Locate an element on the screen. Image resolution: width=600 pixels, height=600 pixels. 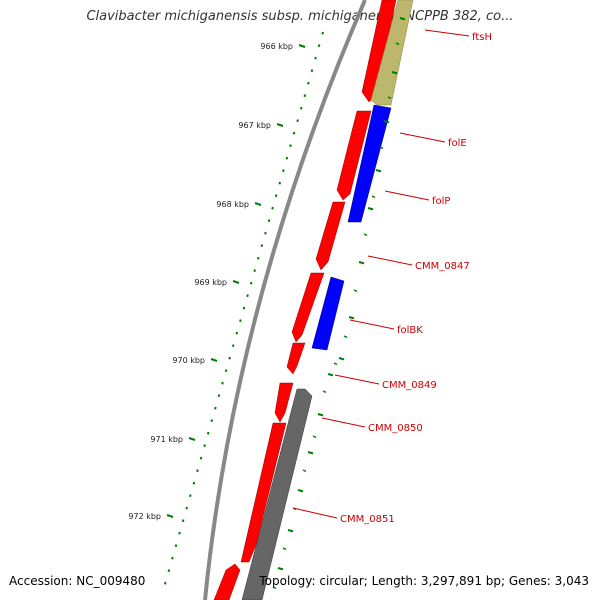
tick-label: 967 kbp is located at coordinates (254, 125).